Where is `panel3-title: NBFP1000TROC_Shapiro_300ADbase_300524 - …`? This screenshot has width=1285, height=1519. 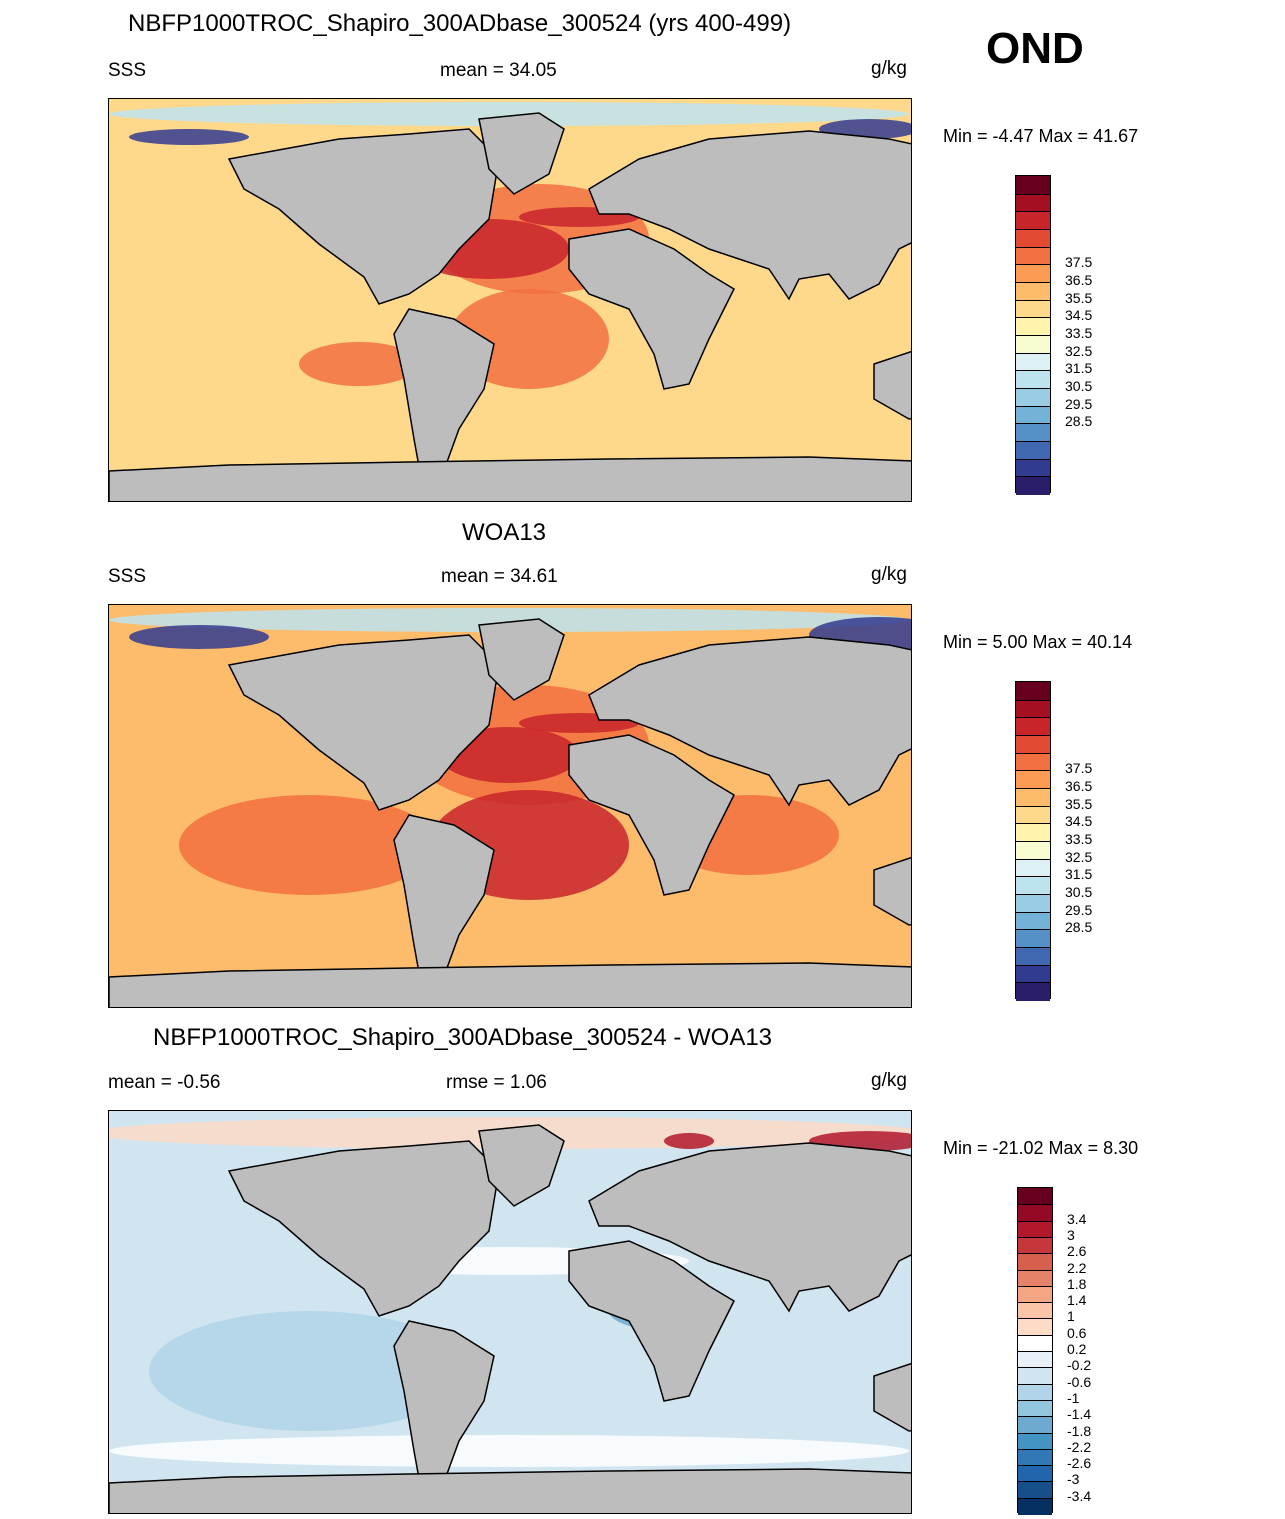 panel3-title: NBFP1000TROC_Shapiro_300ADbase_300524 - … is located at coordinates (463, 1037).